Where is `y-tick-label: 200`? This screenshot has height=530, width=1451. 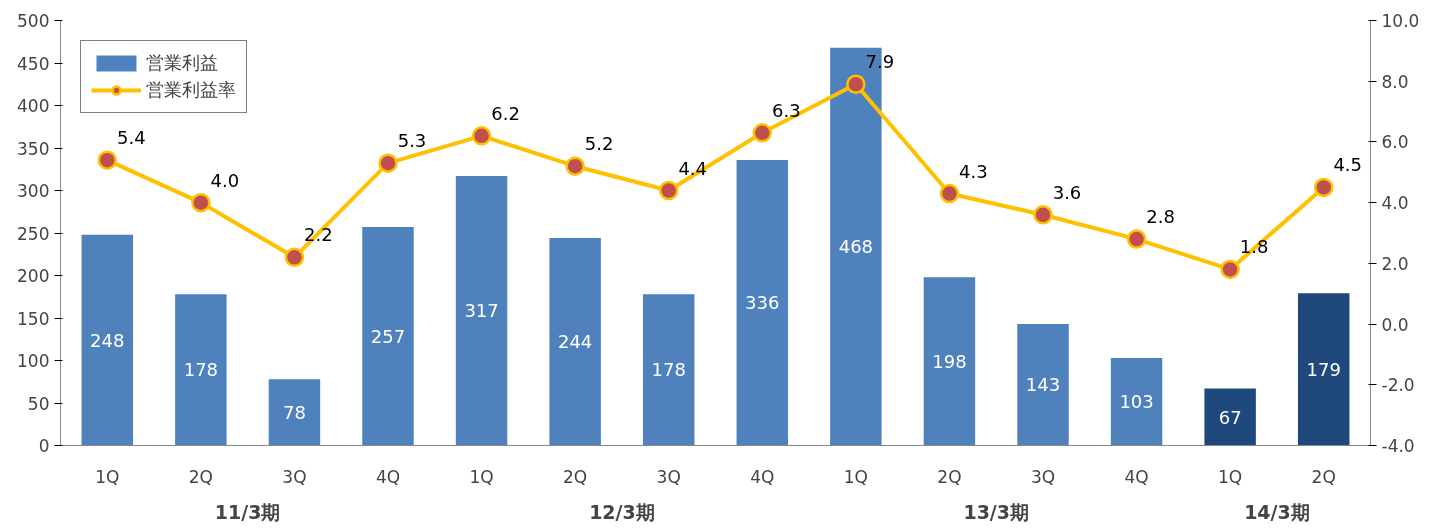
y-tick-label: 200 is located at coordinates (33, 276).